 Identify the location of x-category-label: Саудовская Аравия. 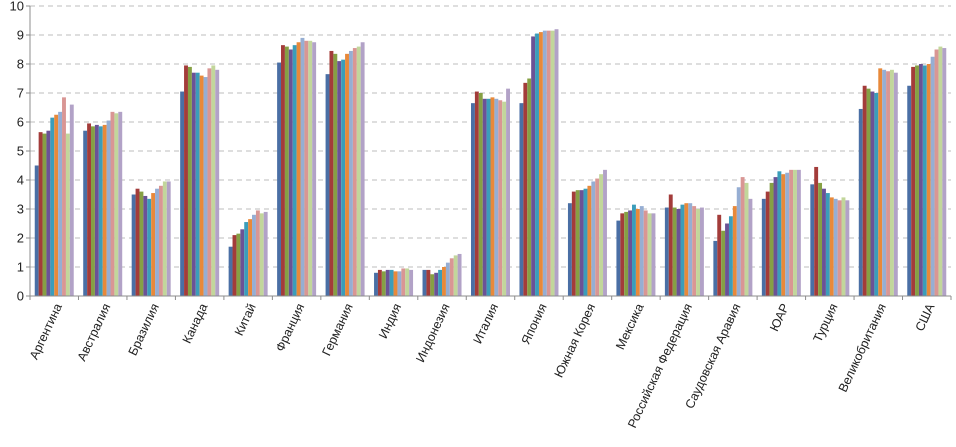
(713, 356).